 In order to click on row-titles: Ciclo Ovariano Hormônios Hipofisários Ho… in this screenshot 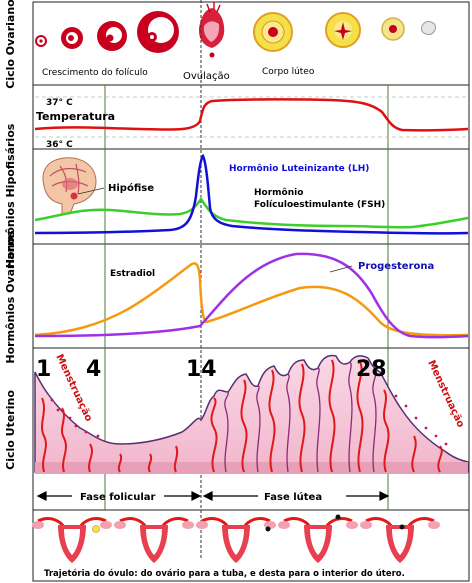, I will do `click(10, 235)`.